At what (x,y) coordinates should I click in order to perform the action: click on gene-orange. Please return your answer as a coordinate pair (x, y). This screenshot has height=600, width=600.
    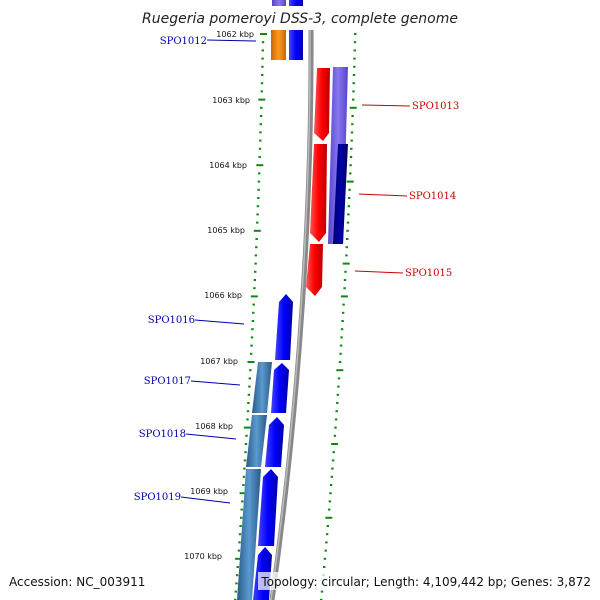
    Looking at the image, I should click on (278, 45).